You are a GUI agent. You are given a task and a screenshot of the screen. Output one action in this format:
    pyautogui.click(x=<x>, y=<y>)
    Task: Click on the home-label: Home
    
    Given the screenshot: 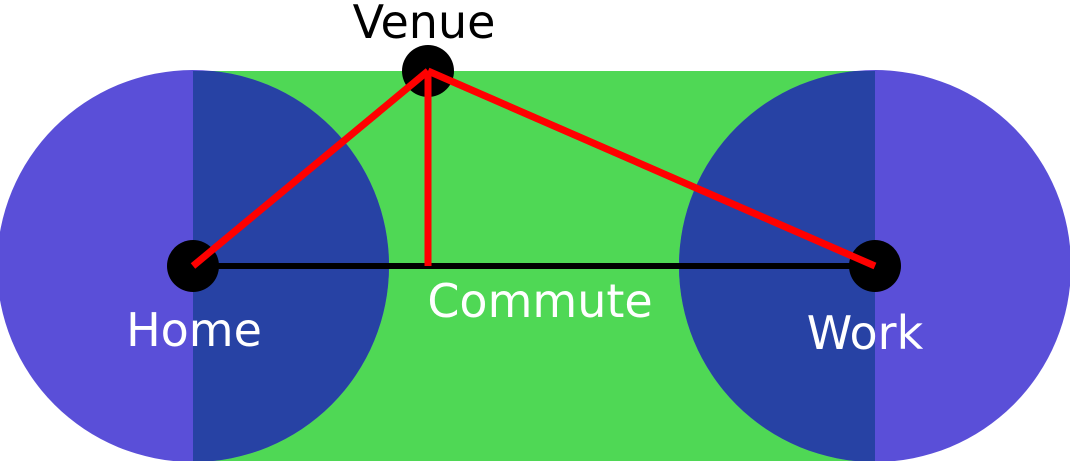 What is the action you would take?
    pyautogui.click(x=194, y=330)
    